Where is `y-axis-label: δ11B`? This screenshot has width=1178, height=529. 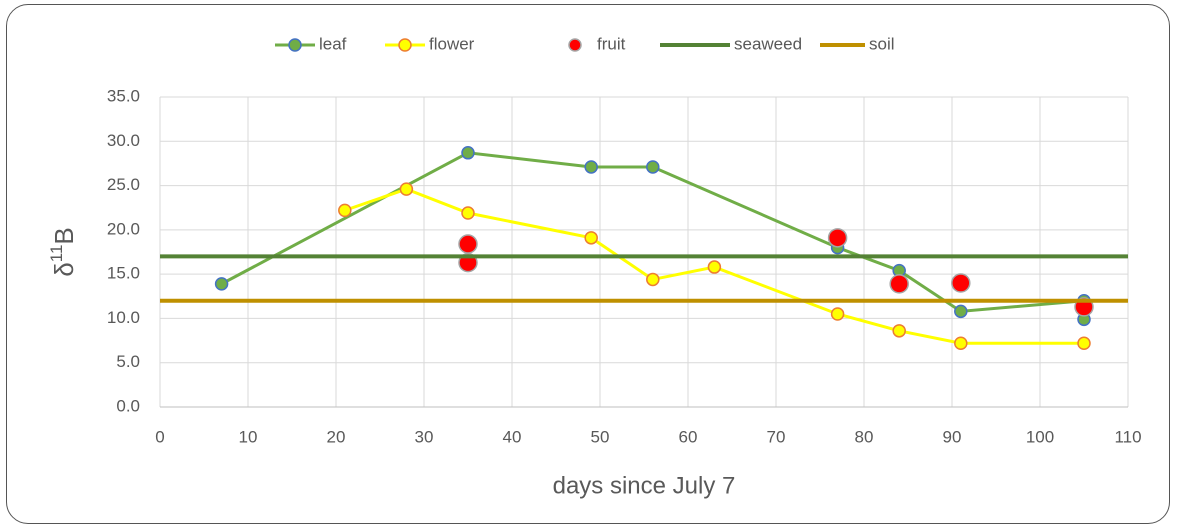 y-axis-label: δ11B is located at coordinates (62, 251).